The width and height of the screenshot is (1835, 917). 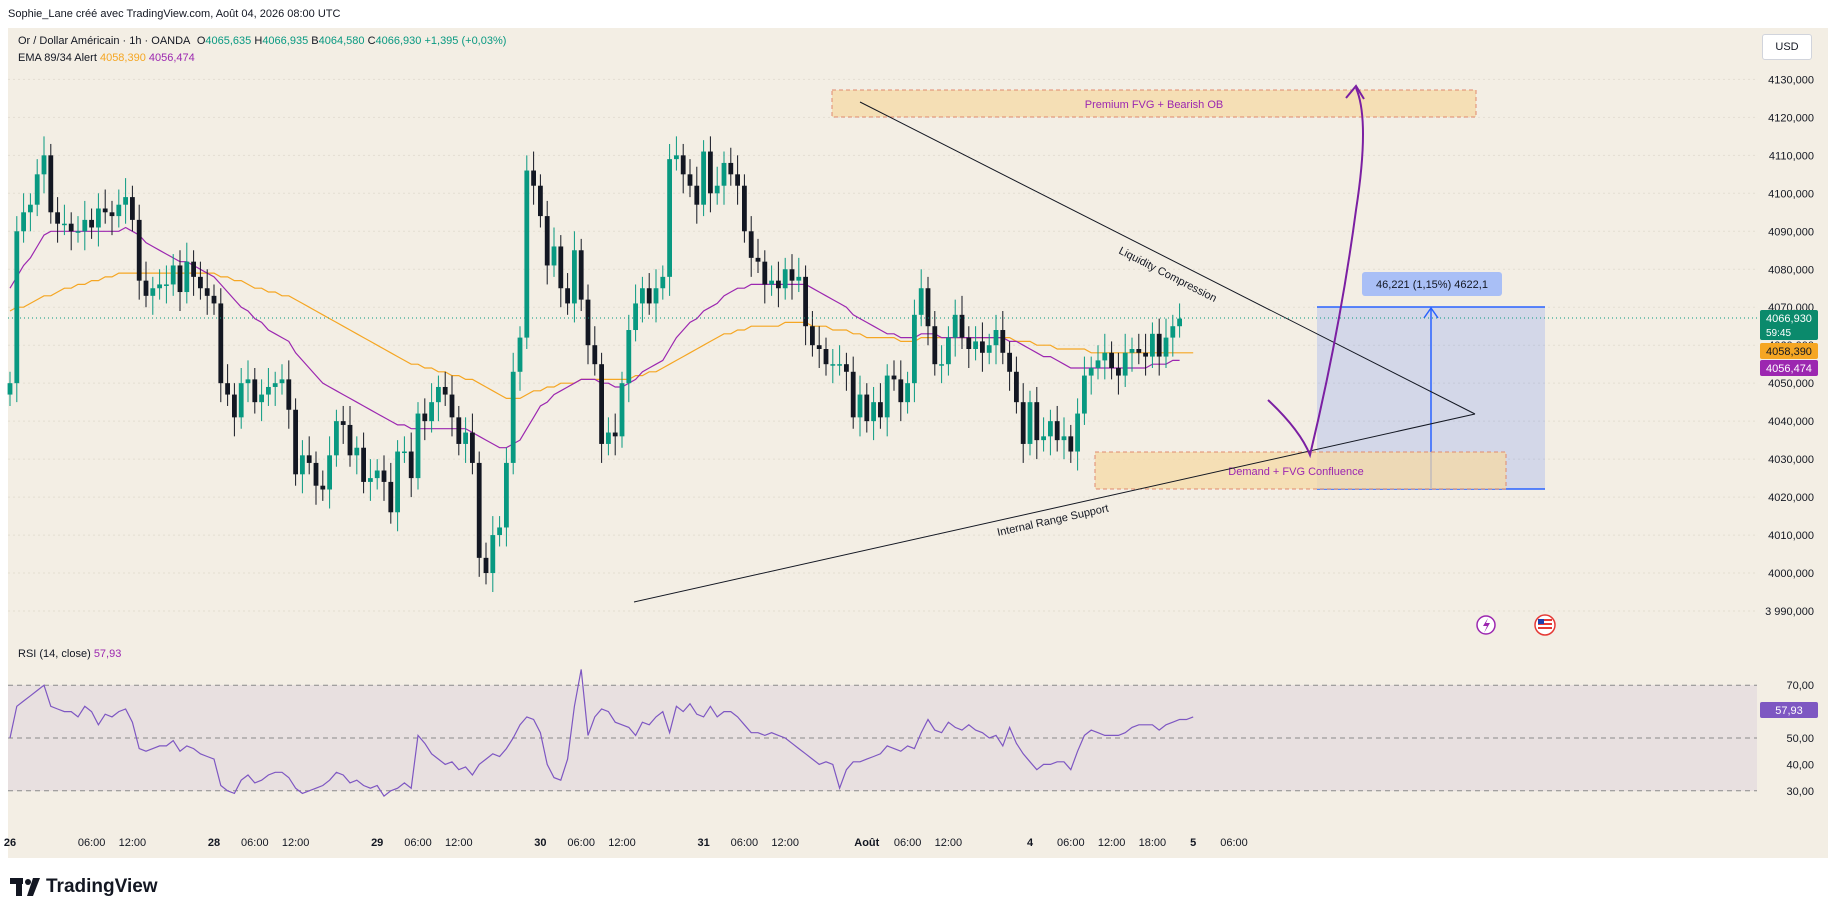 What do you see at coordinates (1315, 273) in the screenshot?
I see `projection-arrow-path` at bounding box center [1315, 273].